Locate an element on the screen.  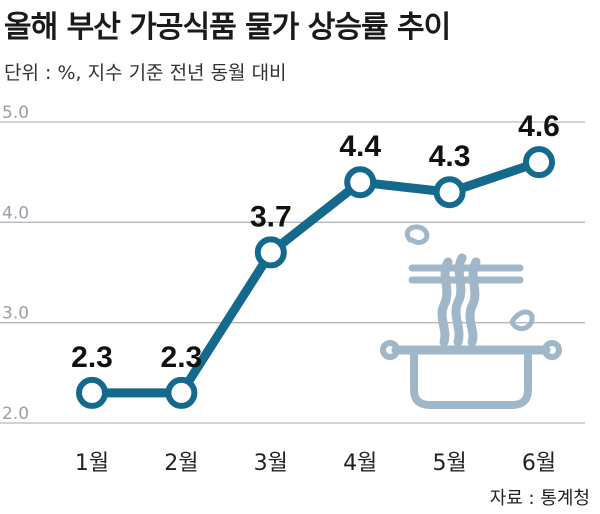
x-tick-label: 3월 is located at coordinates (271, 463).